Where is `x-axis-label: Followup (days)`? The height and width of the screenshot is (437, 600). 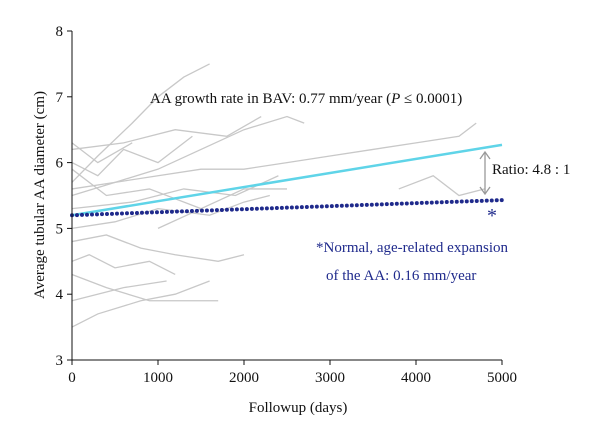 x-axis-label: Followup (days) is located at coordinates (298, 408).